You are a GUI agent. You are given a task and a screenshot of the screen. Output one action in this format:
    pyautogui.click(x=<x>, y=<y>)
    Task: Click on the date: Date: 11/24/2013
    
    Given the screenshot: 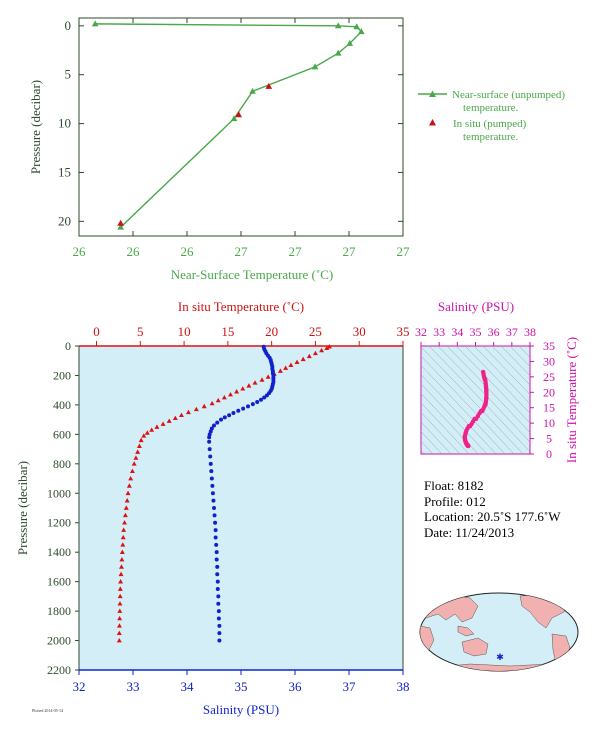 What is the action you would take?
    pyautogui.click(x=469, y=532)
    